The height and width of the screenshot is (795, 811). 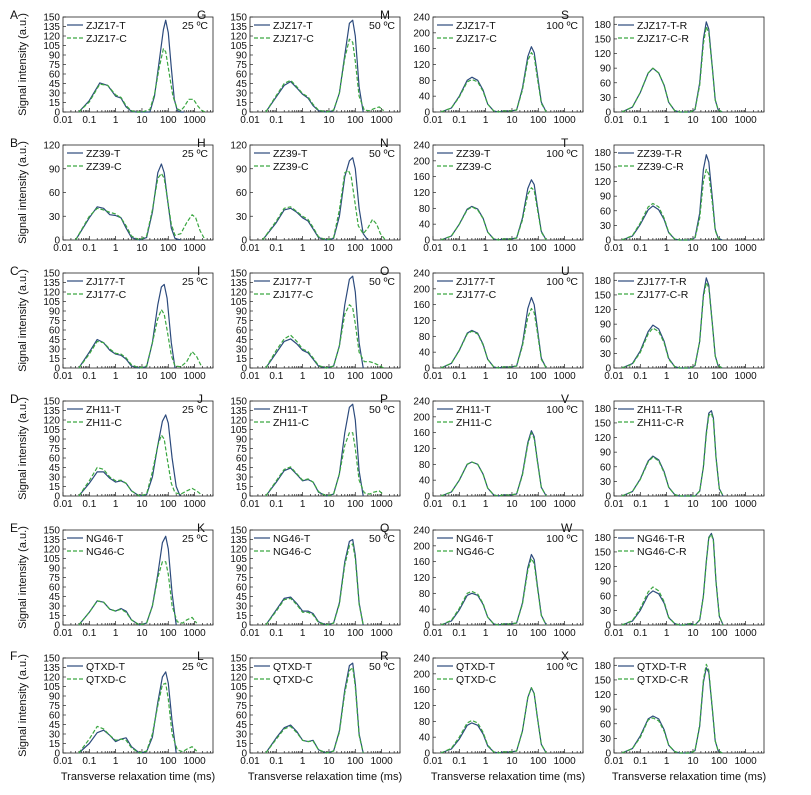 I want to click on y-tick-label: 150, so click(x=51, y=659).